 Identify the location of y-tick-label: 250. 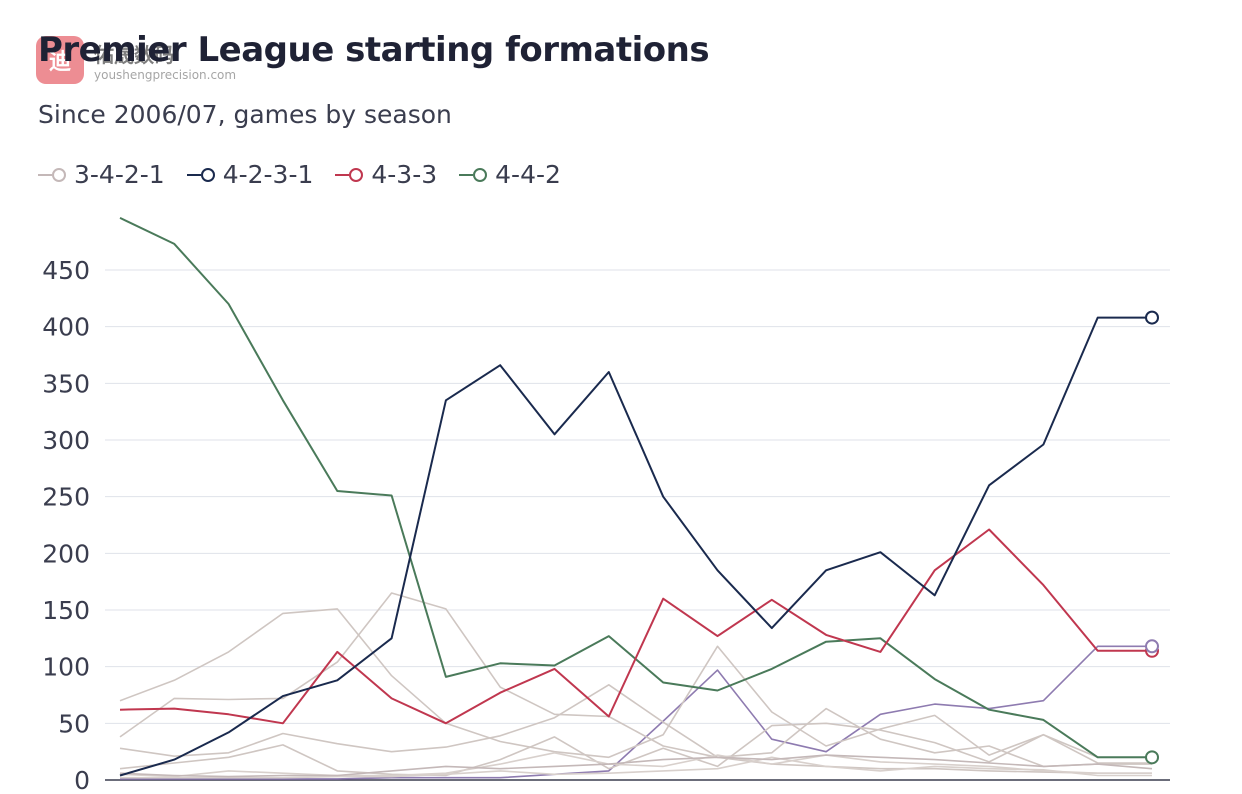
(66, 497).